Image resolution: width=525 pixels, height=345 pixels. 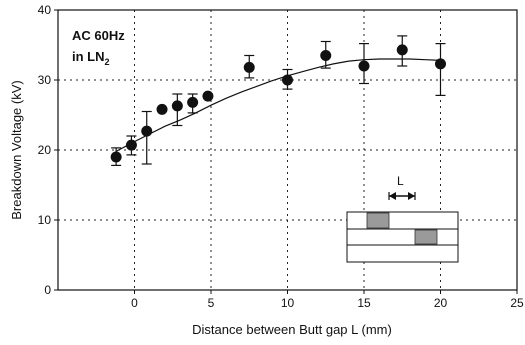 What do you see at coordinates (400, 181) in the screenshot?
I see `inset-label: L` at bounding box center [400, 181].